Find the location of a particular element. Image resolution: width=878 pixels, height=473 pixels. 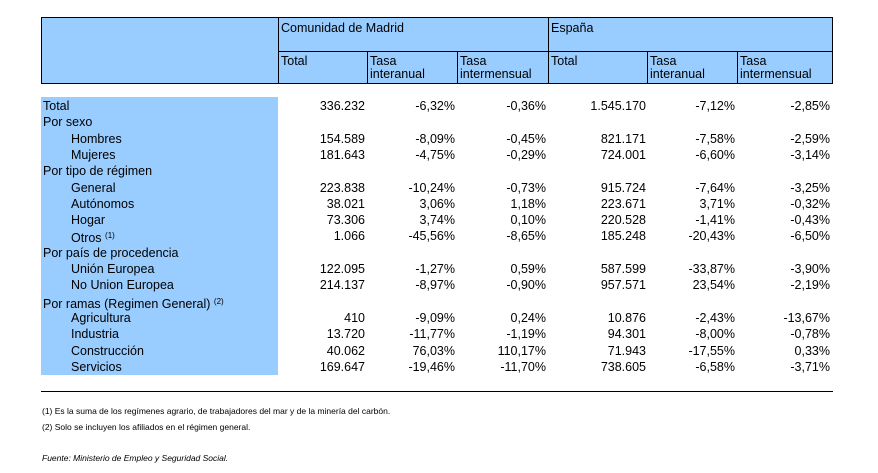

row-label-text: Construcción is located at coordinates (107, 350).